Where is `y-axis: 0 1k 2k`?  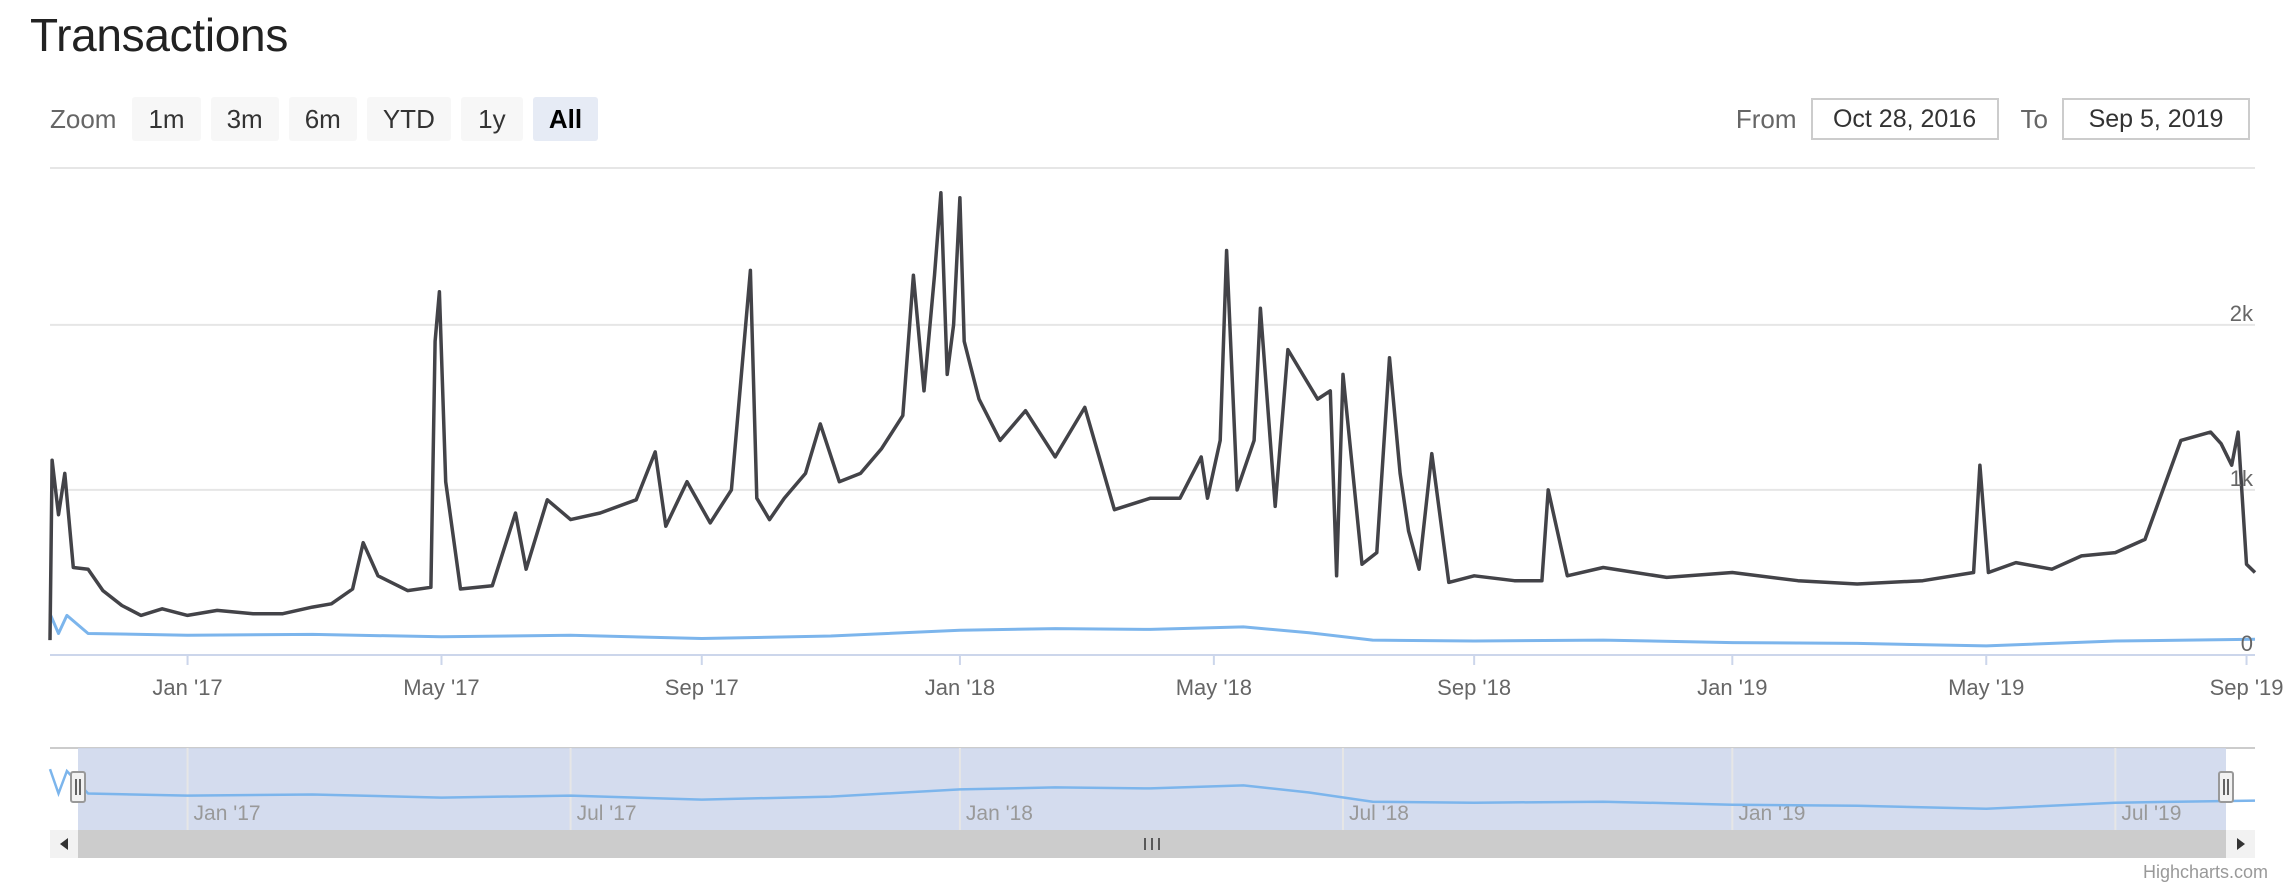 y-axis: 0 1k 2k is located at coordinates (2242, 478).